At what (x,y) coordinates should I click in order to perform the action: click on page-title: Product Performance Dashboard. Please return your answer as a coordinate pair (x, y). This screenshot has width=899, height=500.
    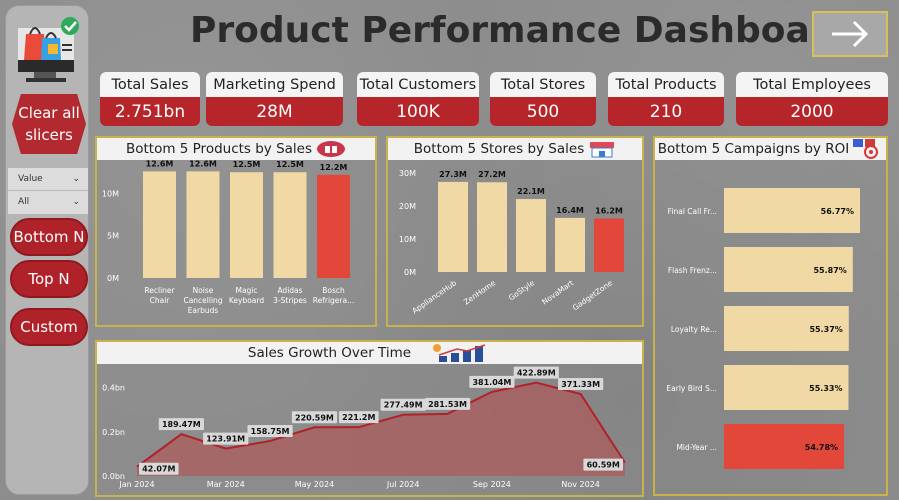
    Looking at the image, I should click on (522, 30).